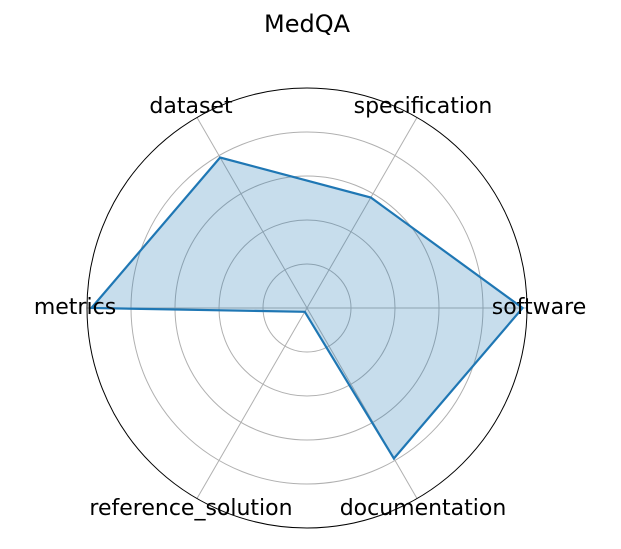 The height and width of the screenshot is (549, 621). Describe the element at coordinates (423, 508) in the screenshot. I see `axis-label-documentation: documentation` at that location.